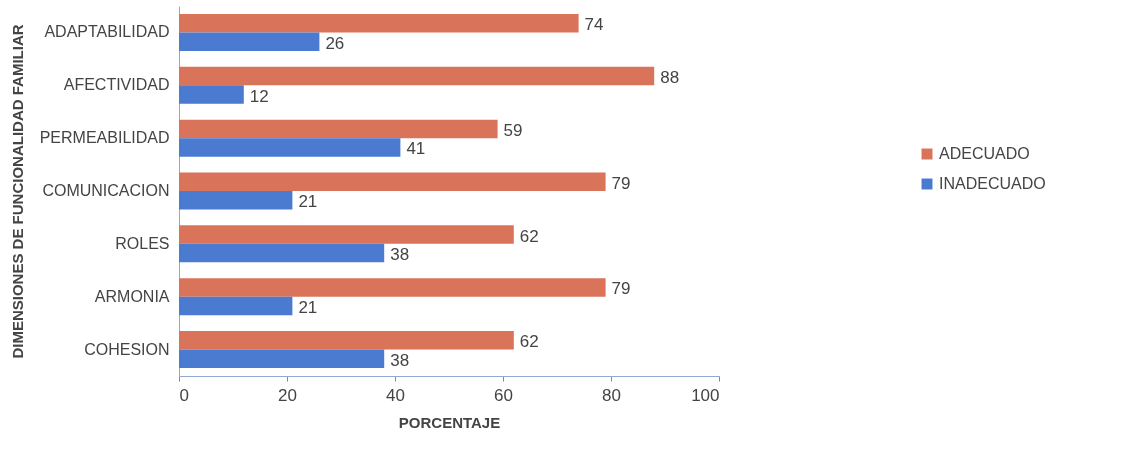 This screenshot has width=1123, height=474. What do you see at coordinates (107, 32) in the screenshot?
I see `y-tick-label: ADAPTABILIDAD` at bounding box center [107, 32].